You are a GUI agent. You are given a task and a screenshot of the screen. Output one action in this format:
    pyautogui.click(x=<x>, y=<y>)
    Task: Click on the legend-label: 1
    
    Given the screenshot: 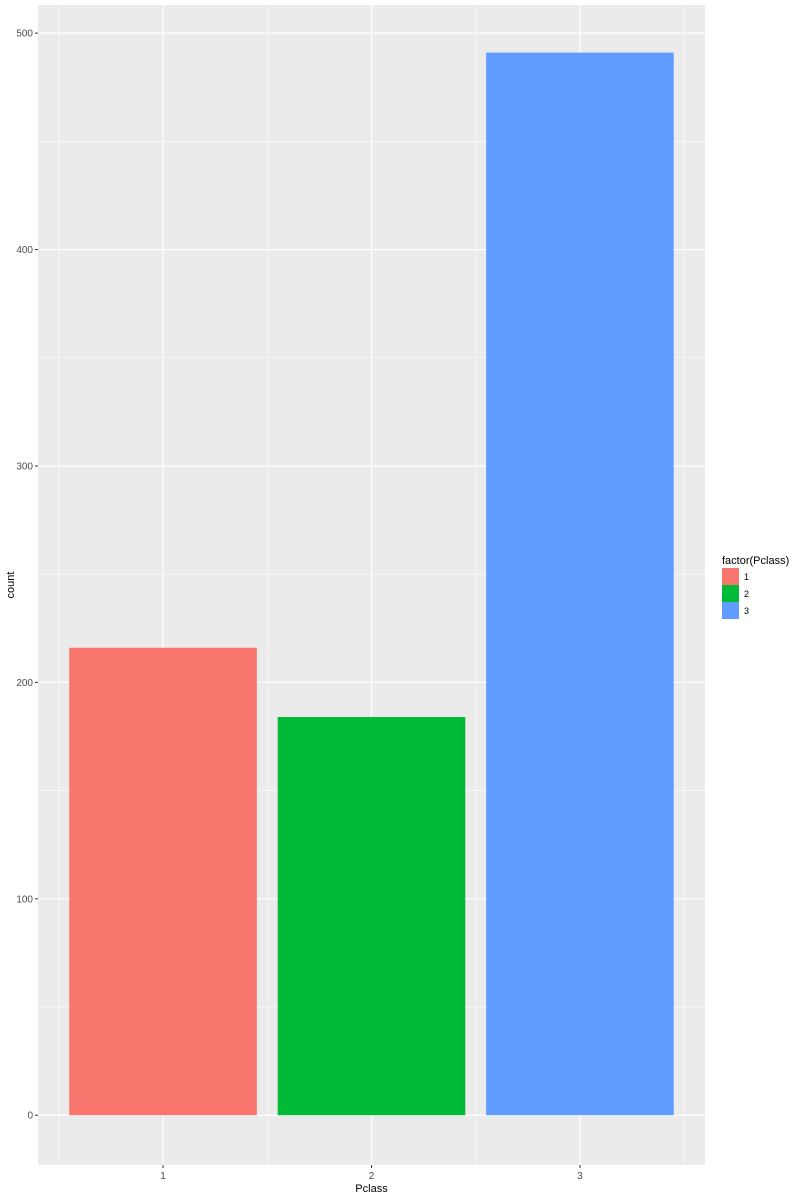 What is the action you would take?
    pyautogui.click(x=746, y=577)
    